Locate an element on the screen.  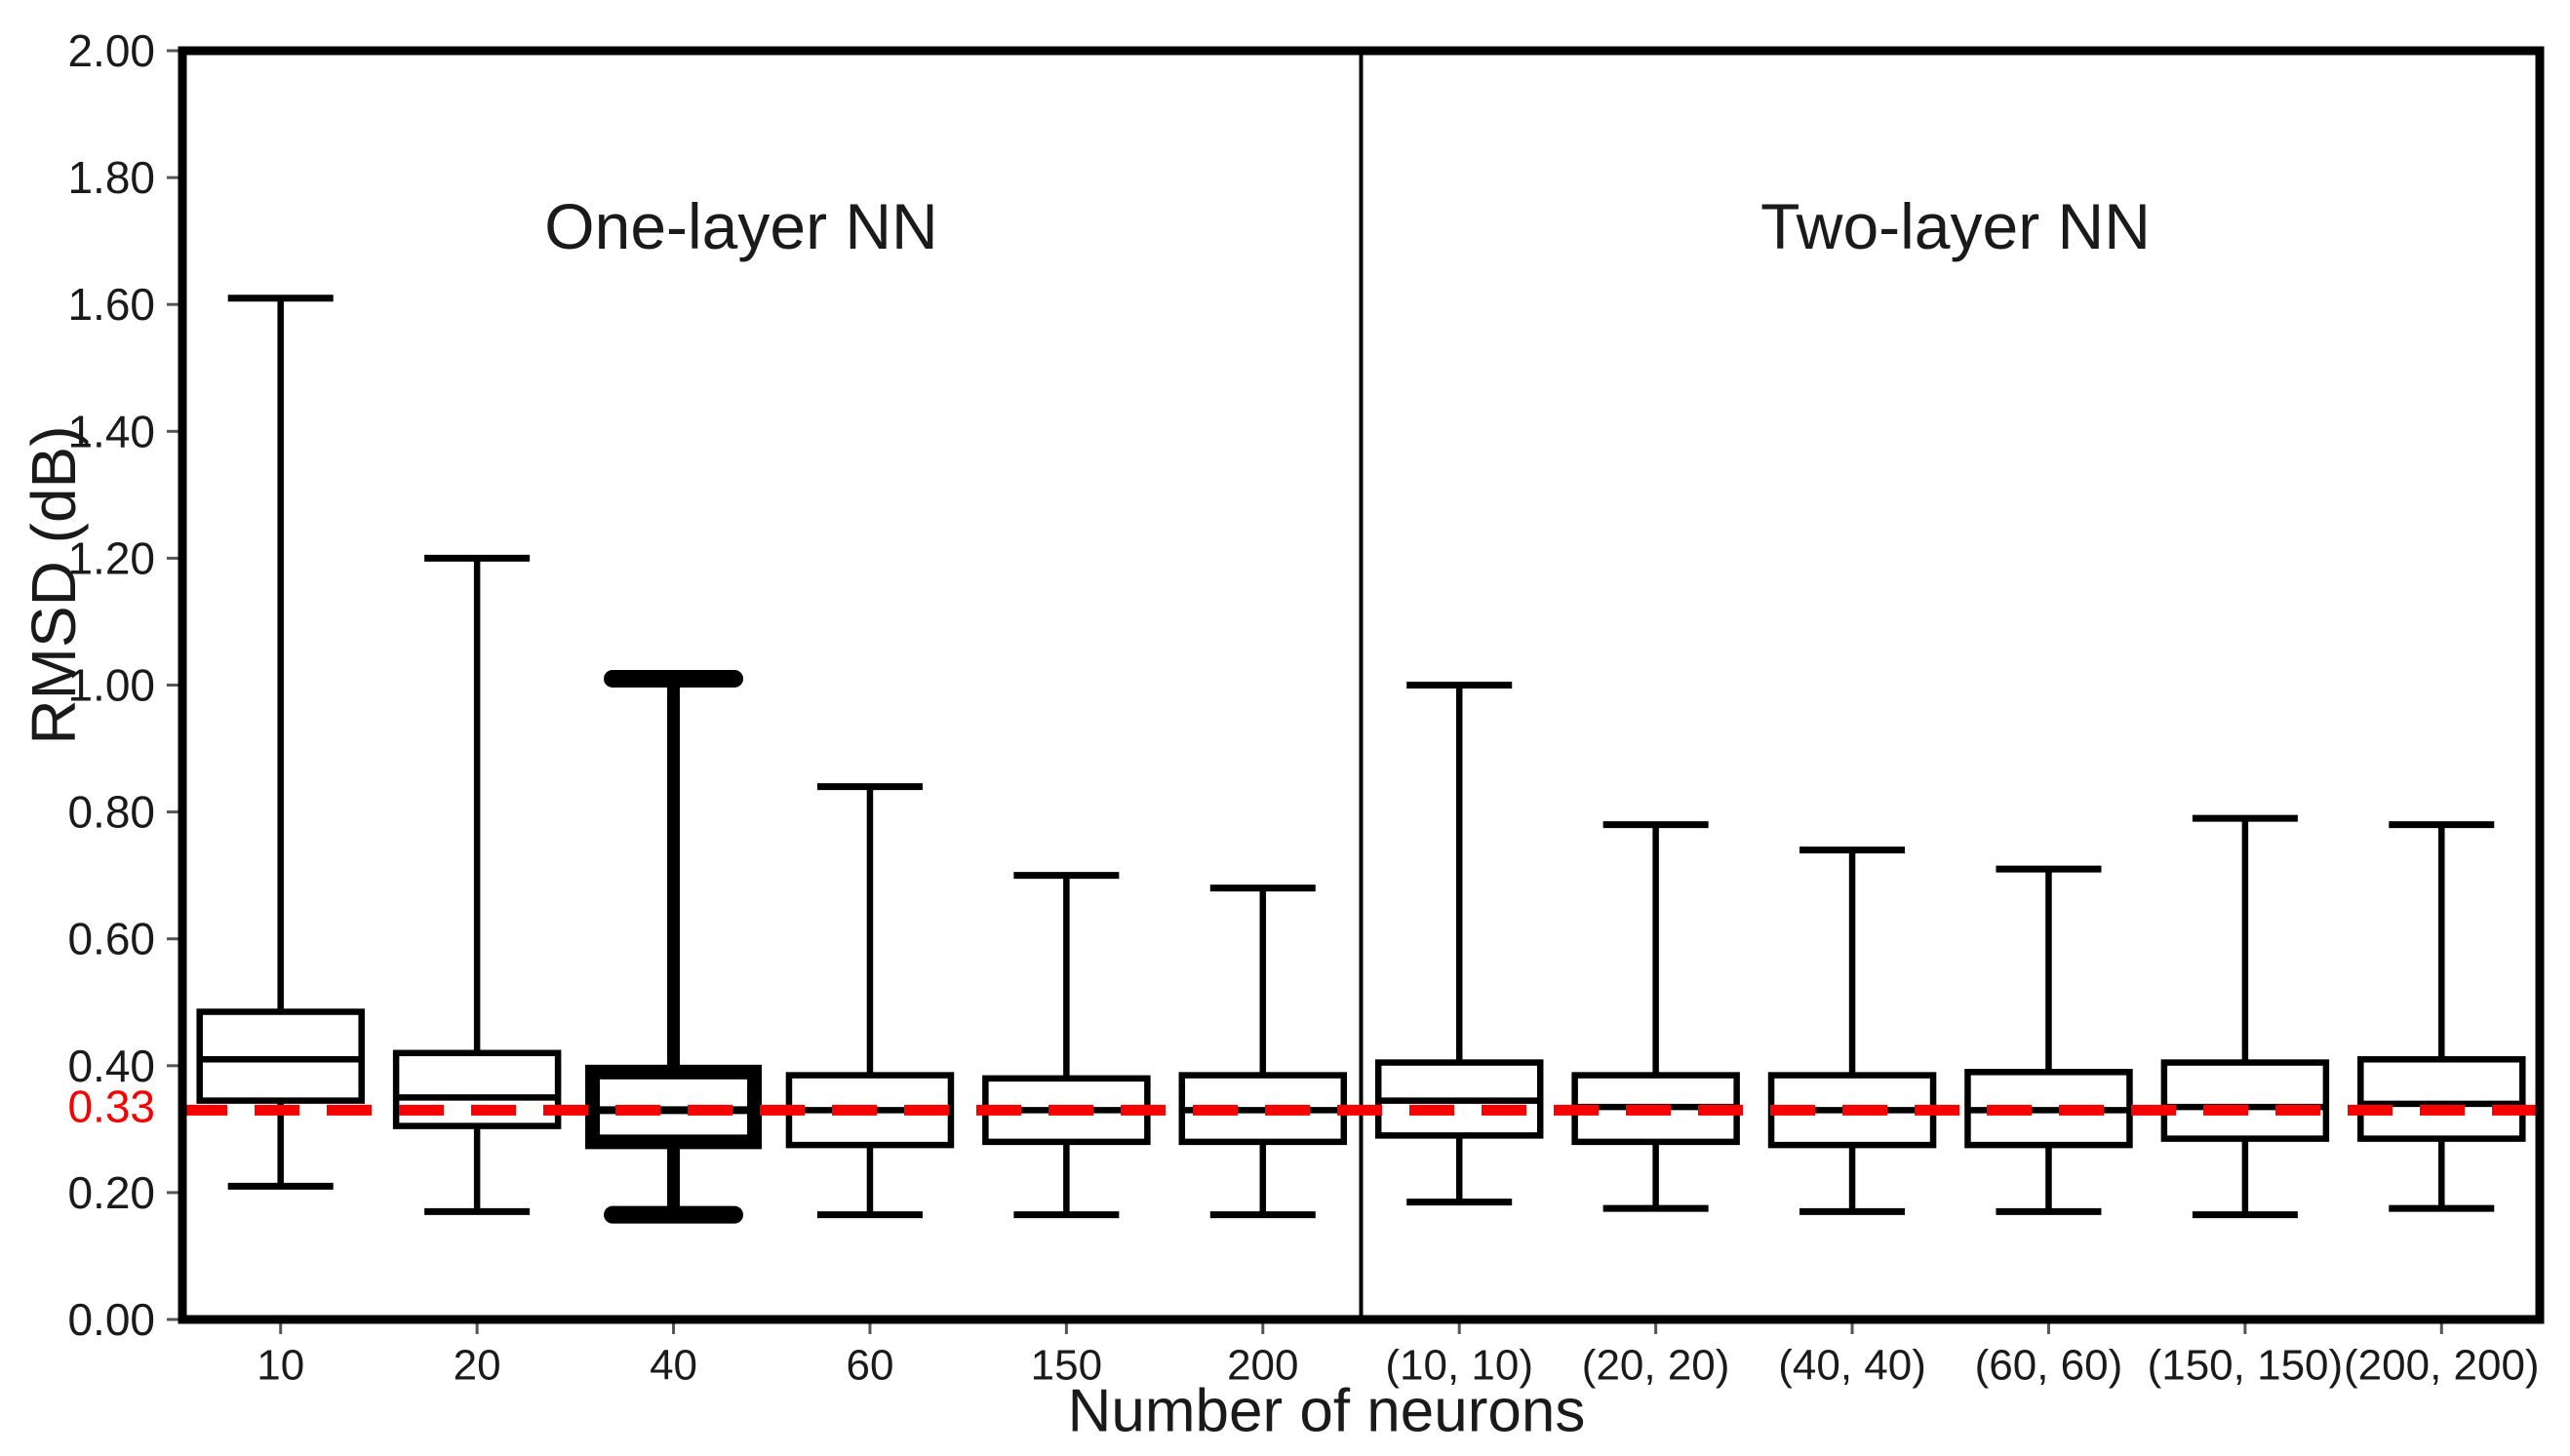
x-tick-label: 40 is located at coordinates (673, 1366).